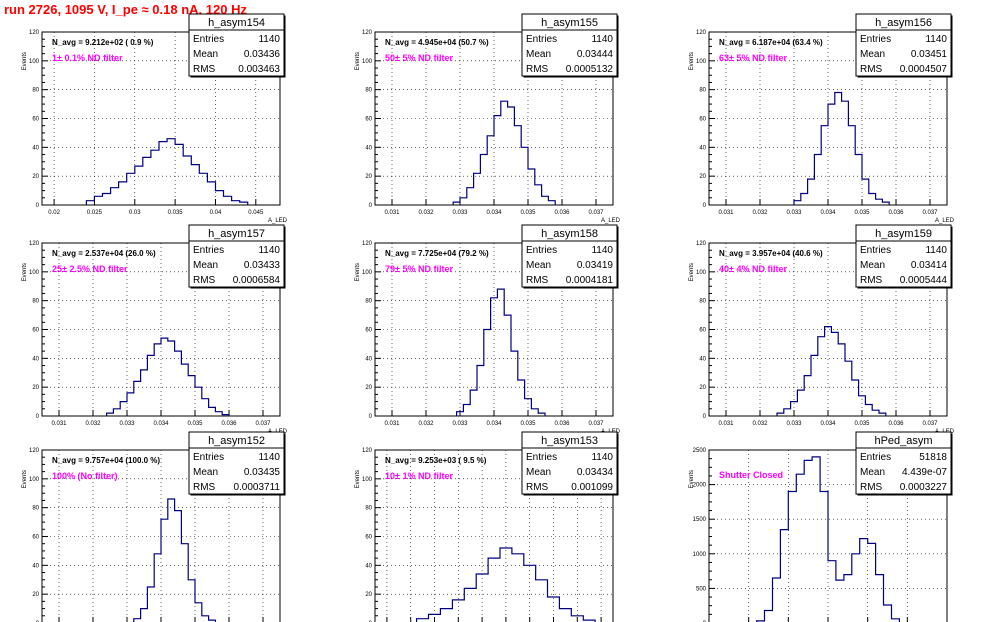 The image size is (996, 622). Describe the element at coordinates (705, 417) in the screenshot. I see `y-tick-label: 0` at that location.